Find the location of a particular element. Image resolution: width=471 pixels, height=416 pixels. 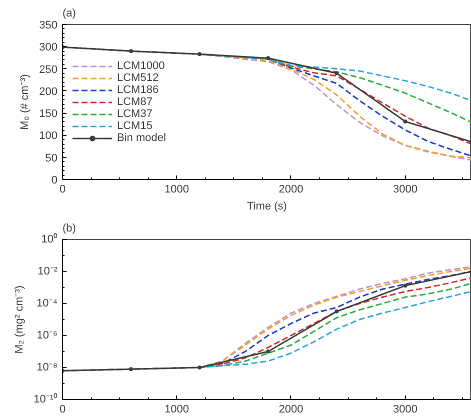

legend-label: Bin model is located at coordinates (141, 138).